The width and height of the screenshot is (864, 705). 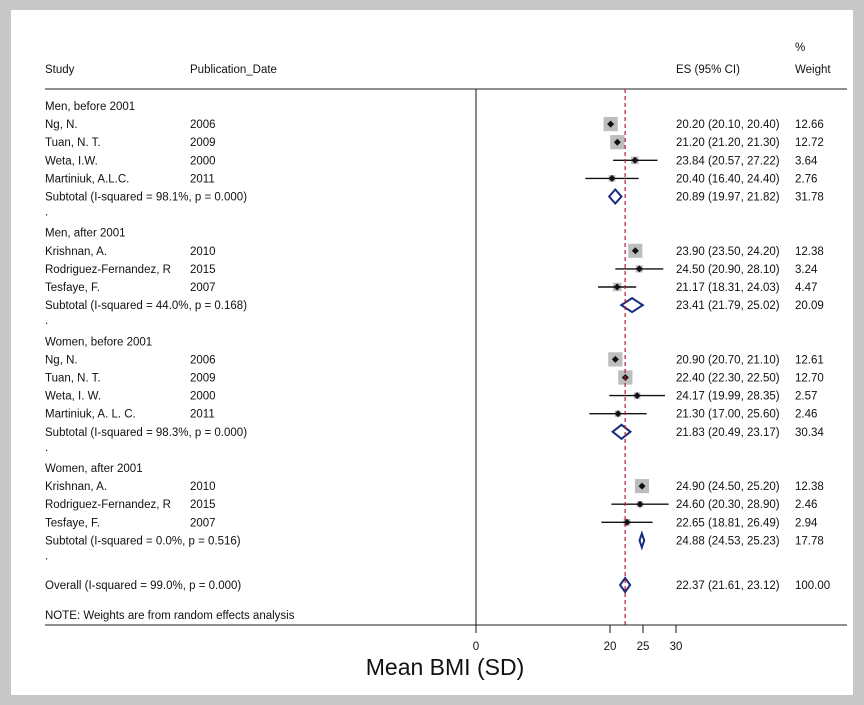 What do you see at coordinates (73, 397) in the screenshot?
I see `study-name: Weta, I. W.` at bounding box center [73, 397].